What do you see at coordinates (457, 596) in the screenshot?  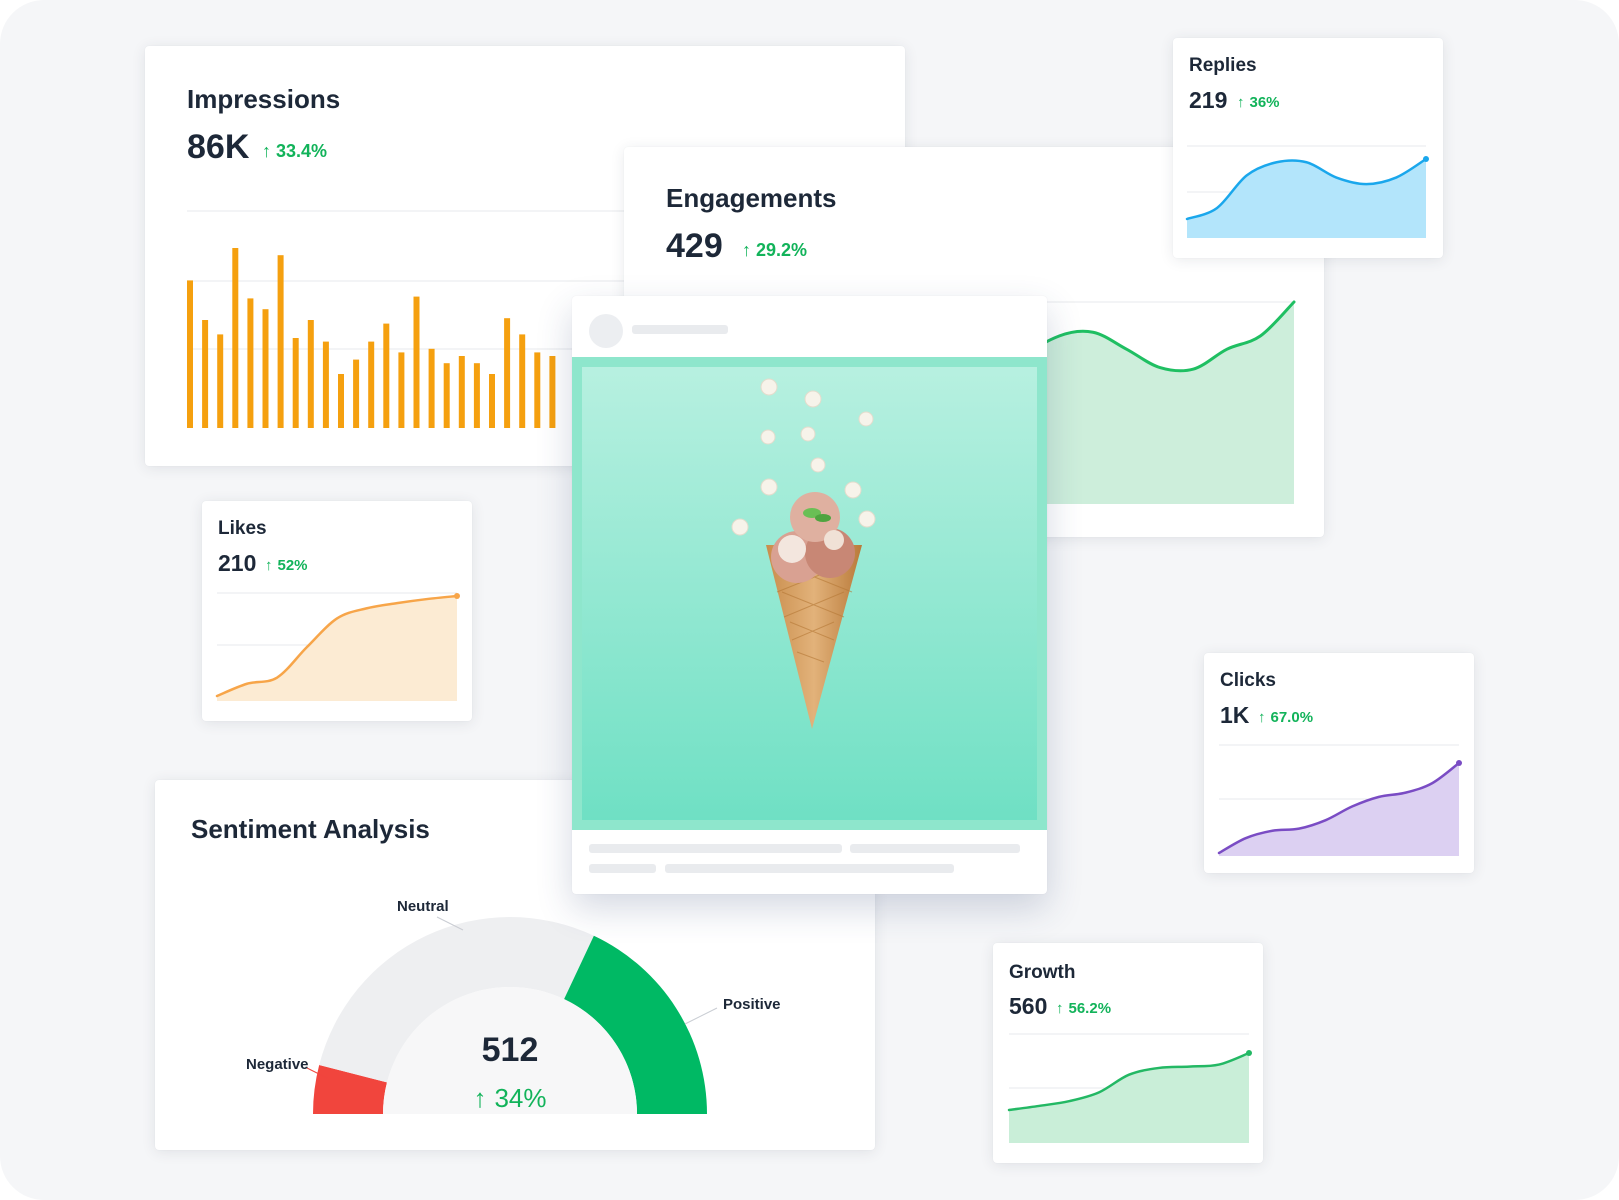 I see `likes-end-point` at bounding box center [457, 596].